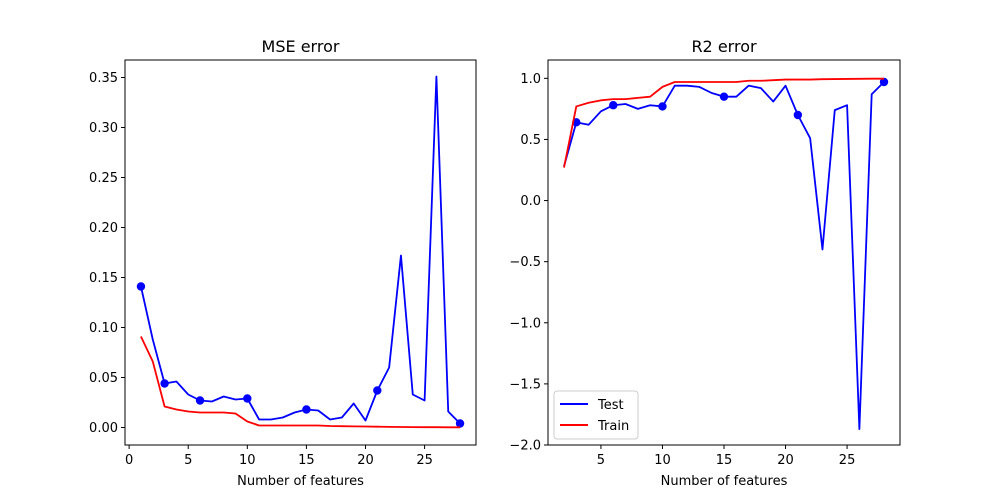 The height and width of the screenshot is (500, 1000). Describe the element at coordinates (601, 460) in the screenshot. I see `r2-x-tick-label: 5` at that location.